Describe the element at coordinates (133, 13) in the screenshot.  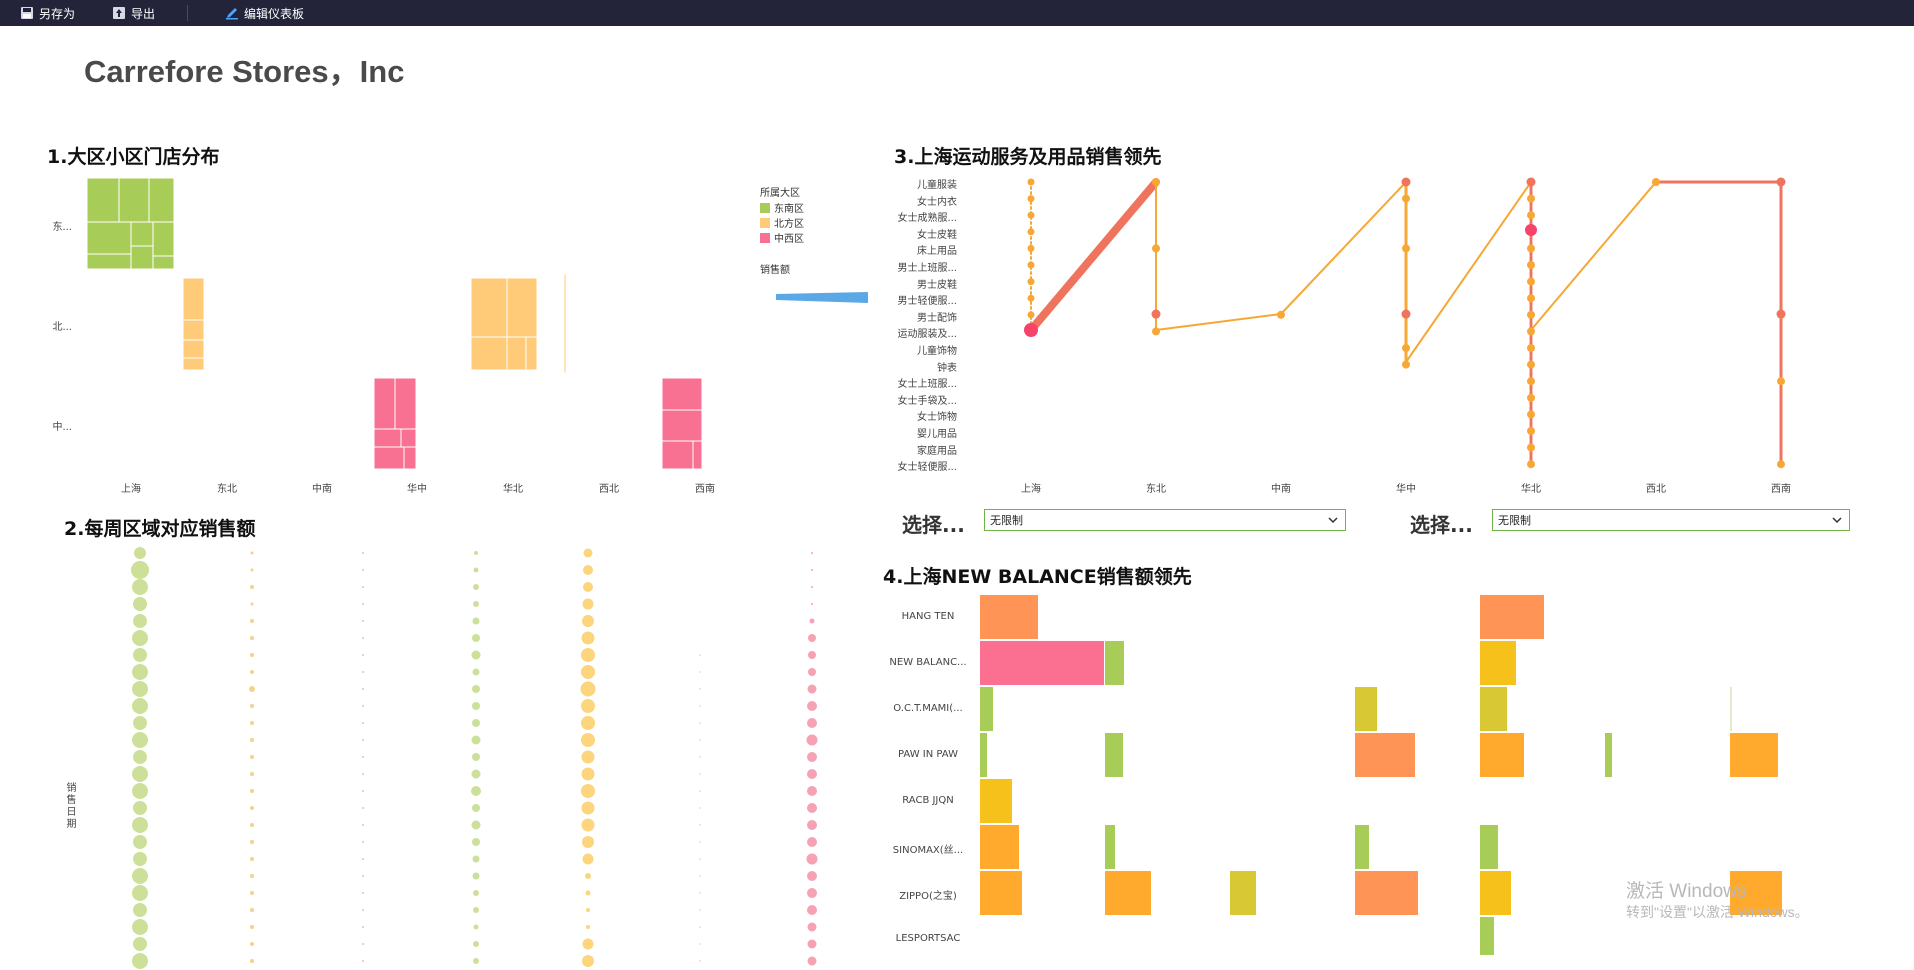
I see `export-button: 导出` at that location.